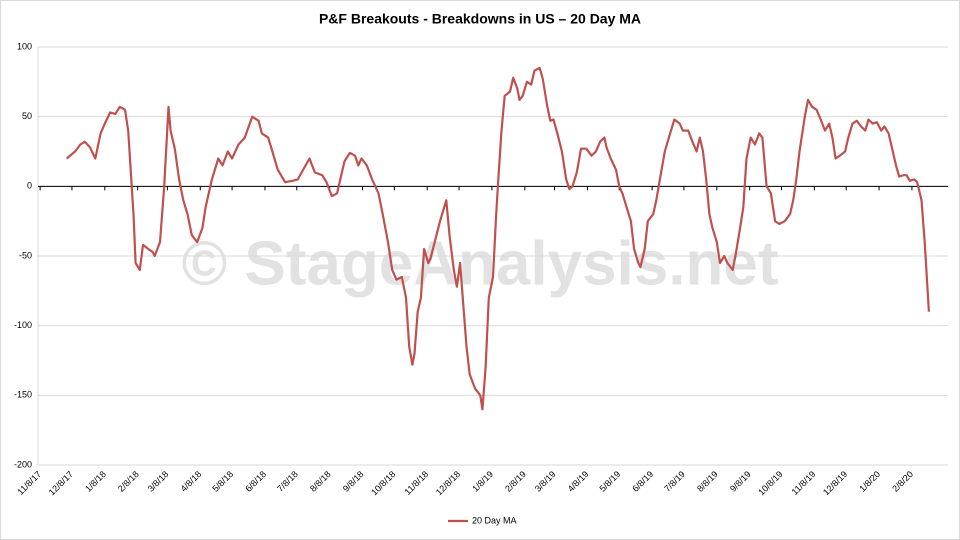  I want to click on y-tick-label: -200, so click(23, 464).